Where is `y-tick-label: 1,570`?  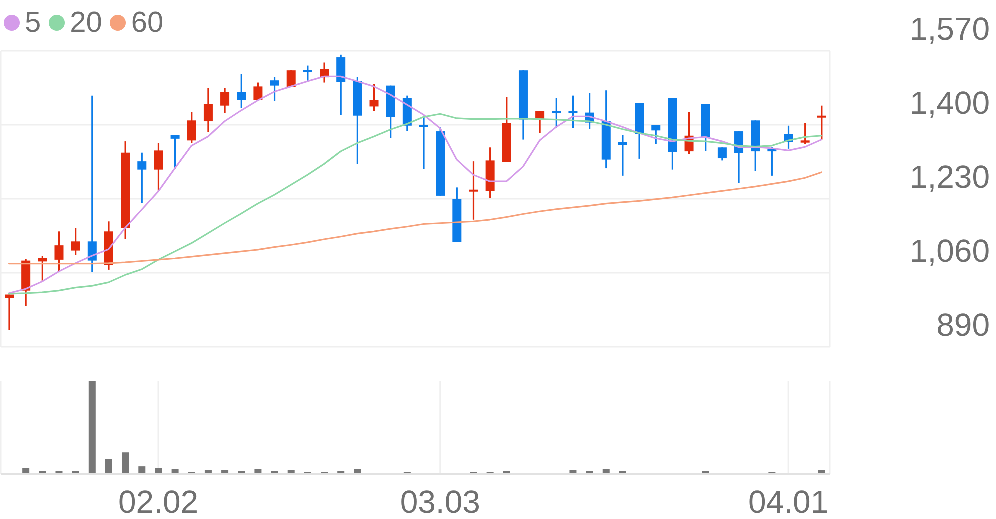
y-tick-label: 1,570 is located at coordinates (950, 29).